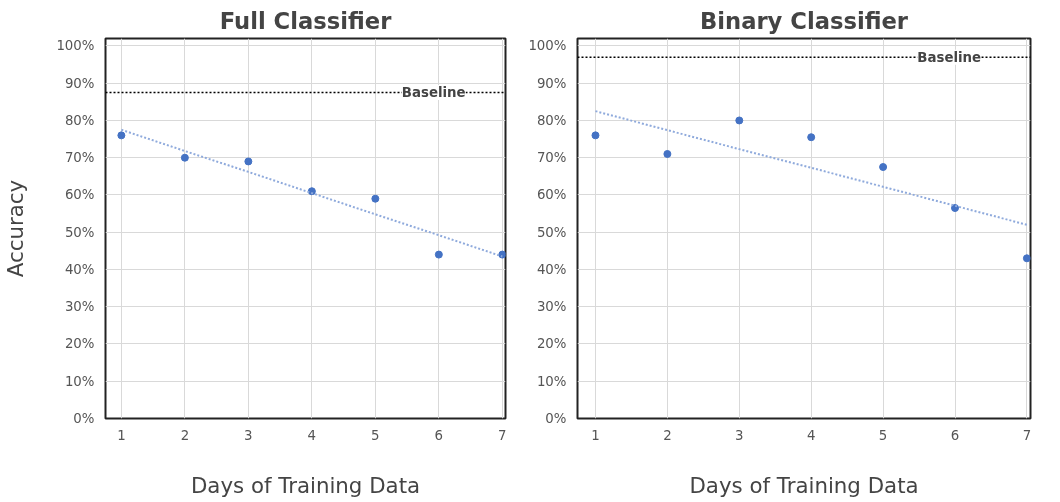 Image resolution: width=1060 pixels, height=502 pixels. I want to click on chart-title: Full Classifier, so click(306, 20).